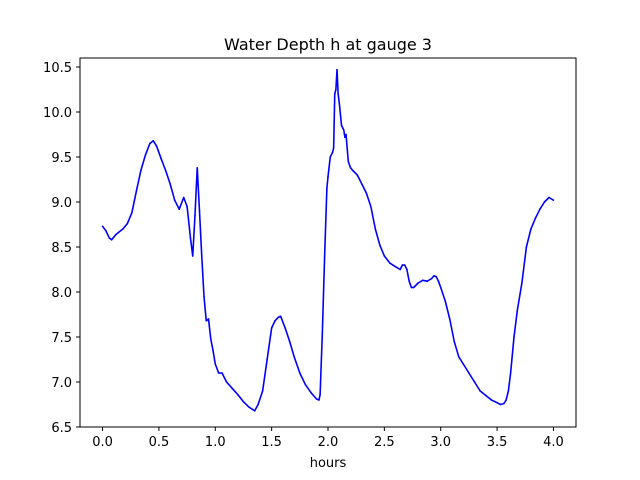 The image size is (640, 480). I want to click on x-tick-label: 3.5, so click(497, 442).